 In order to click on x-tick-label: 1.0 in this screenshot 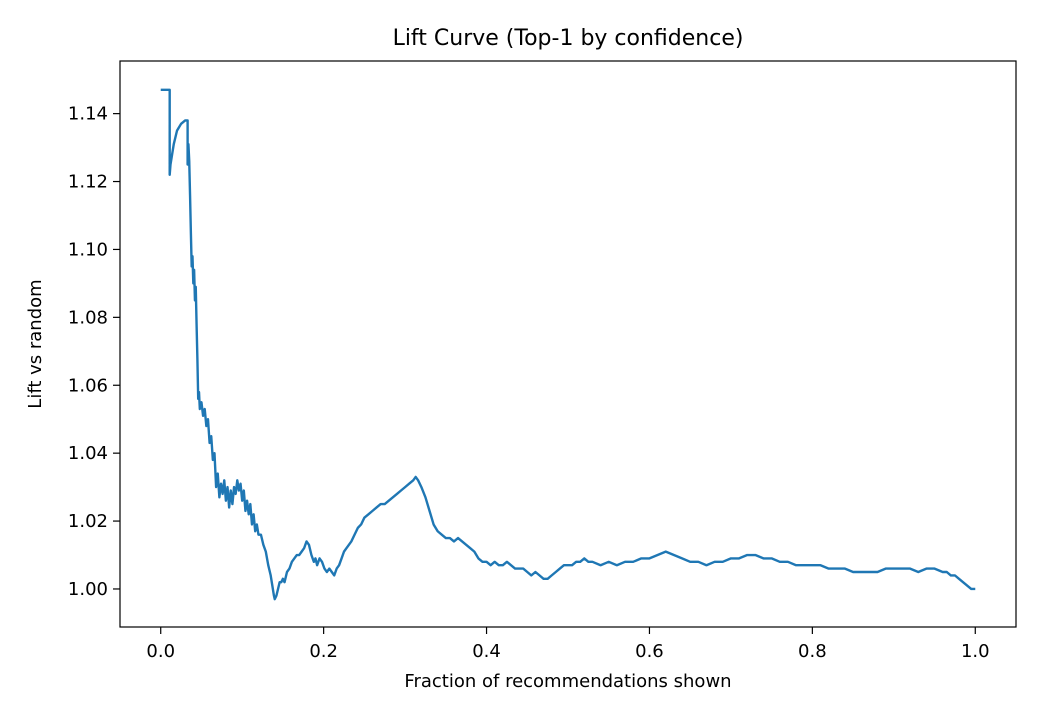, I will do `click(975, 651)`.